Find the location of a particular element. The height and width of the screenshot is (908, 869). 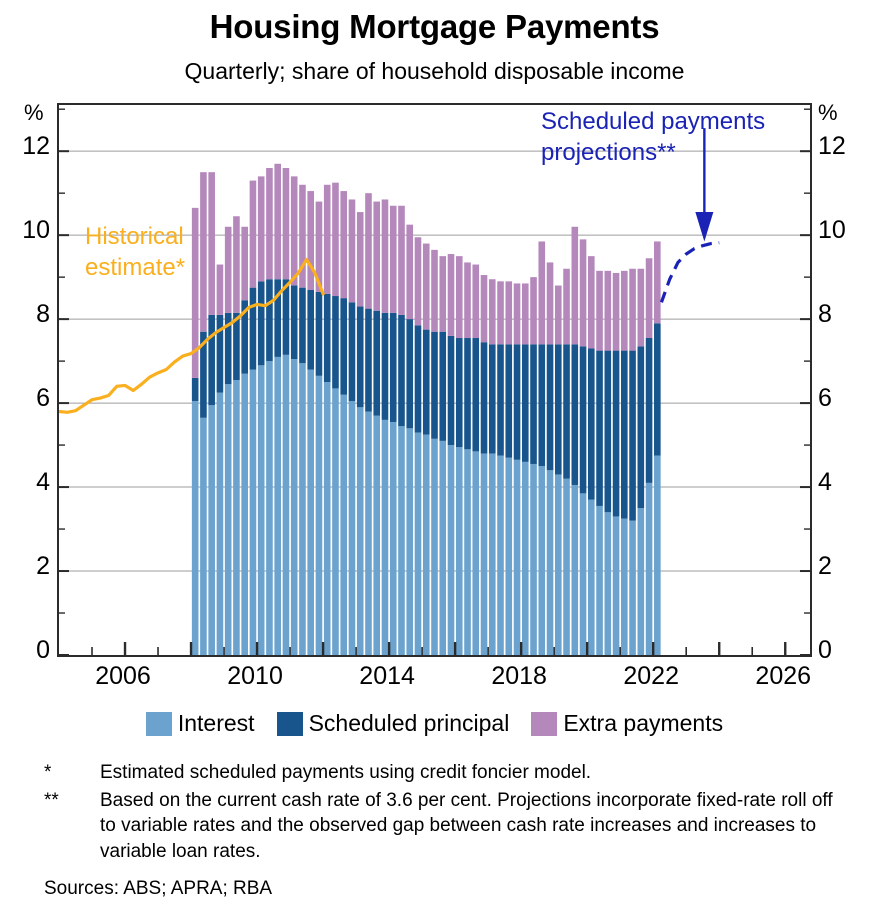

legend-label: Interest is located at coordinates (216, 723).